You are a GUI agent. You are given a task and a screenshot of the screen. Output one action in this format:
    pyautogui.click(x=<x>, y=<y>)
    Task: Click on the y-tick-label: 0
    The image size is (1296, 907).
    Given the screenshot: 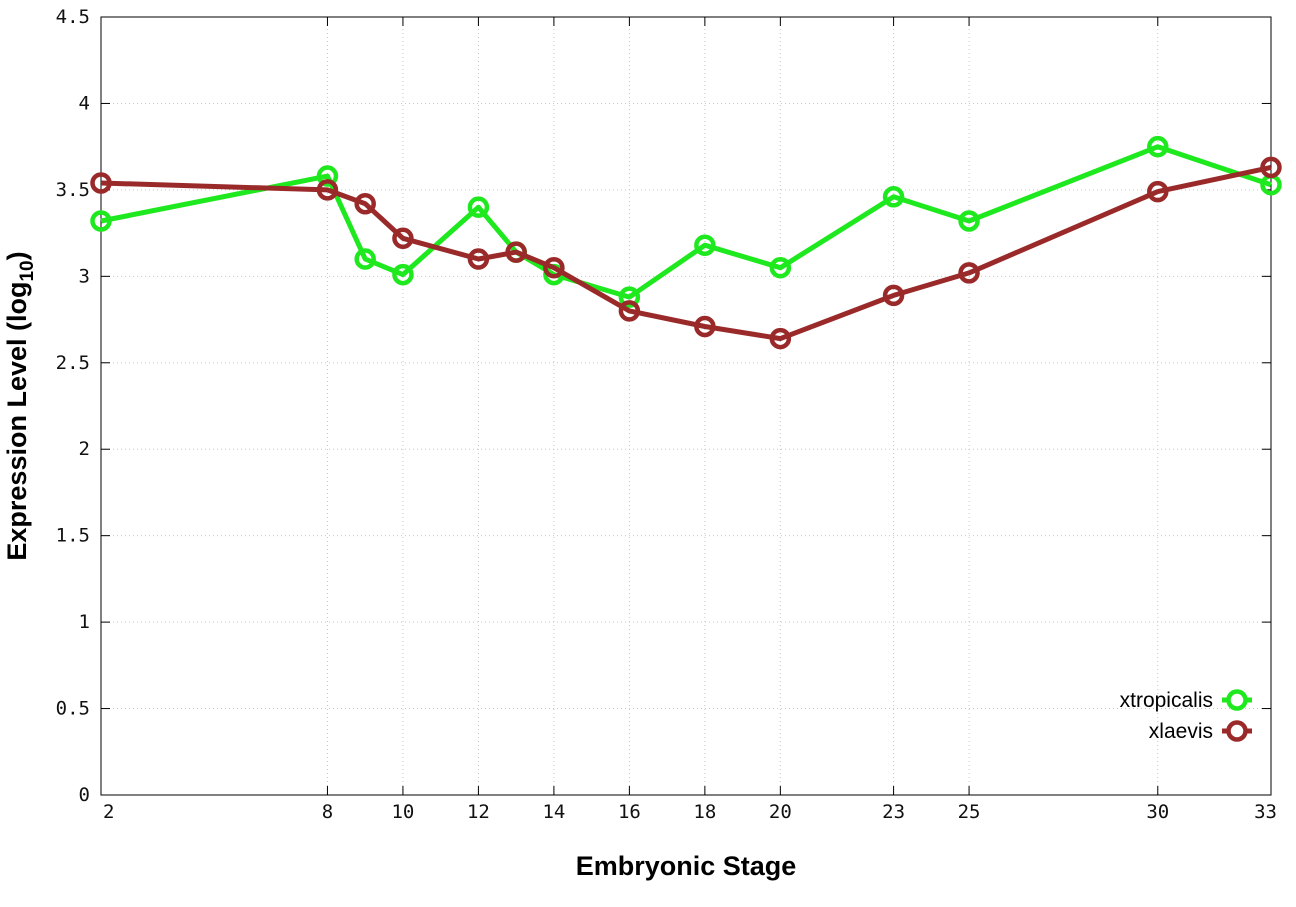 What is the action you would take?
    pyautogui.click(x=84, y=795)
    